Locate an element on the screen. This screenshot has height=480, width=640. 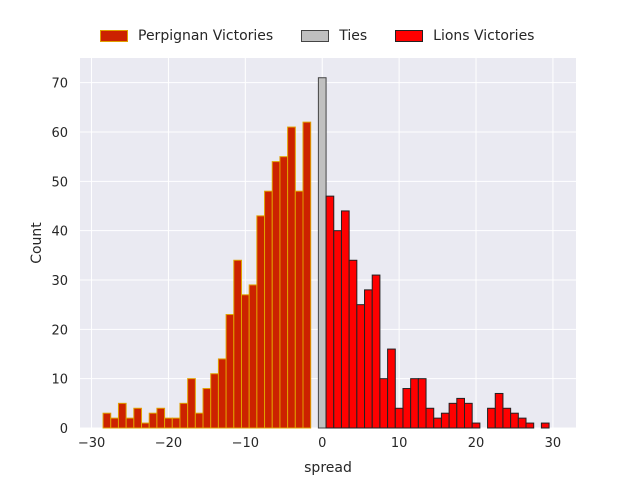
legend-item: Perpignan Victories is located at coordinates (186, 36).